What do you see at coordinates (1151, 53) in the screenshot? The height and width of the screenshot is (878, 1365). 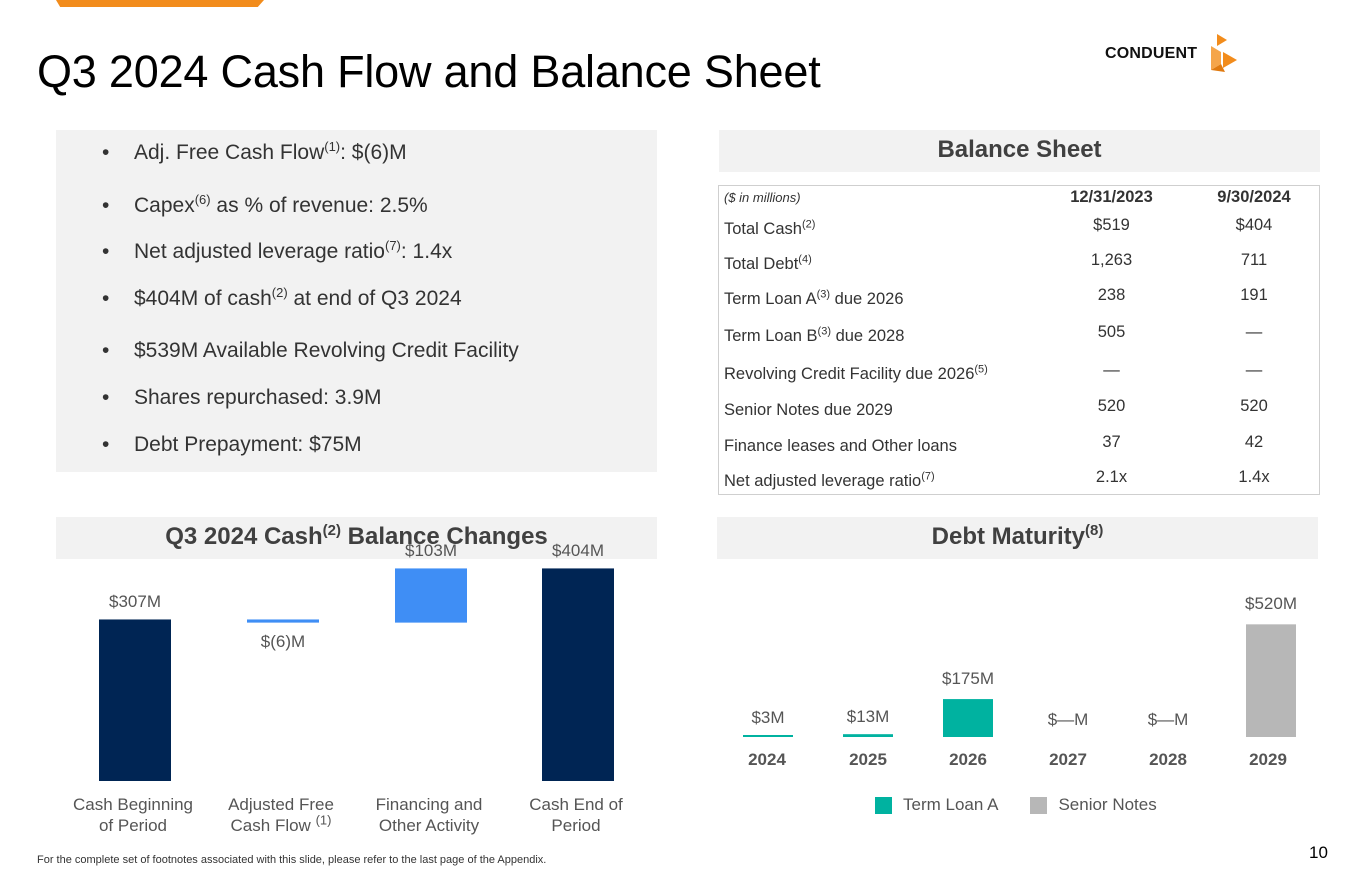 I see `logo-text: CONDUENT` at bounding box center [1151, 53].